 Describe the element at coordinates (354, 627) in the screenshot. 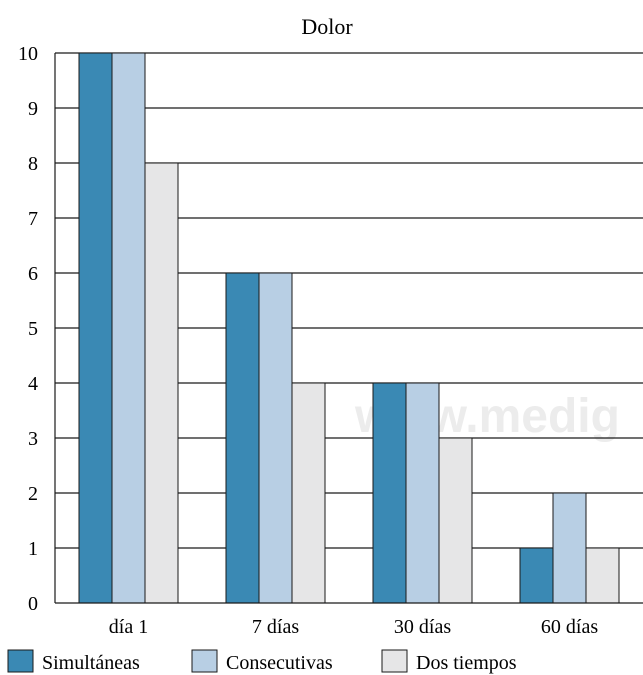

I see `x-tick-labels: día 1 7 días 30 días 60 días` at that location.